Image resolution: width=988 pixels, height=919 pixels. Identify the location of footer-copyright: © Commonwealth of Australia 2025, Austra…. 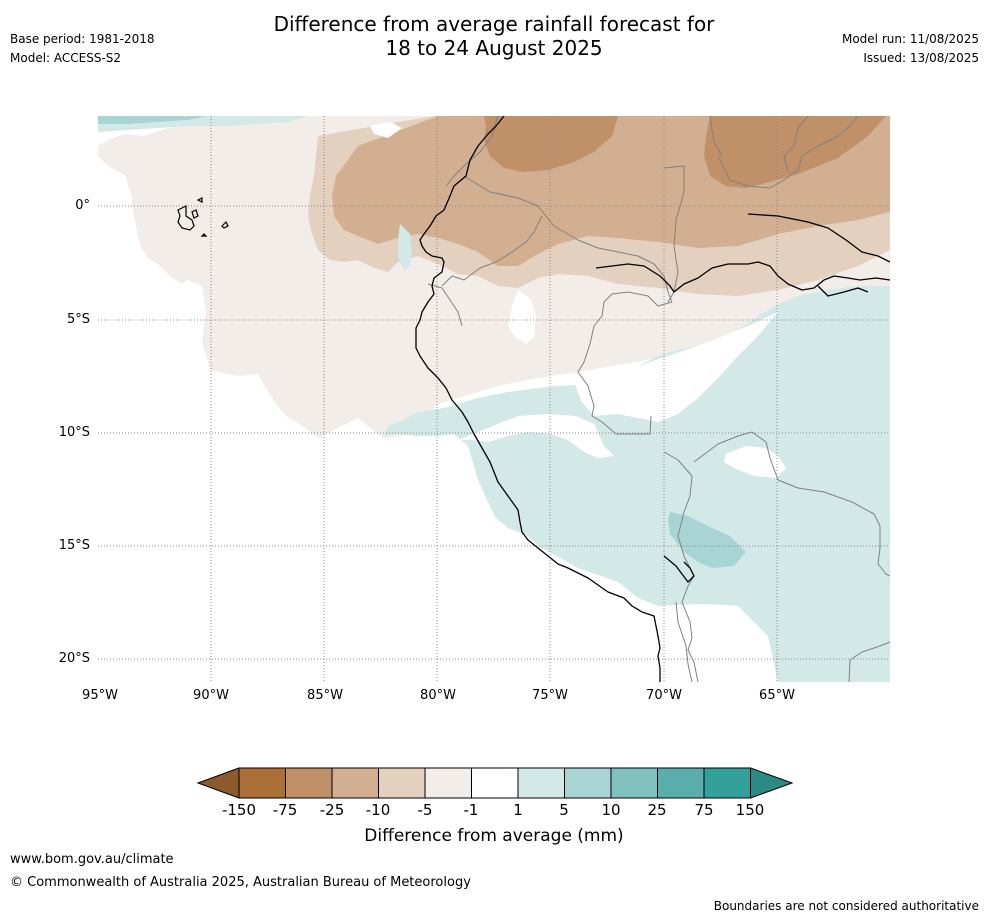
(240, 882).